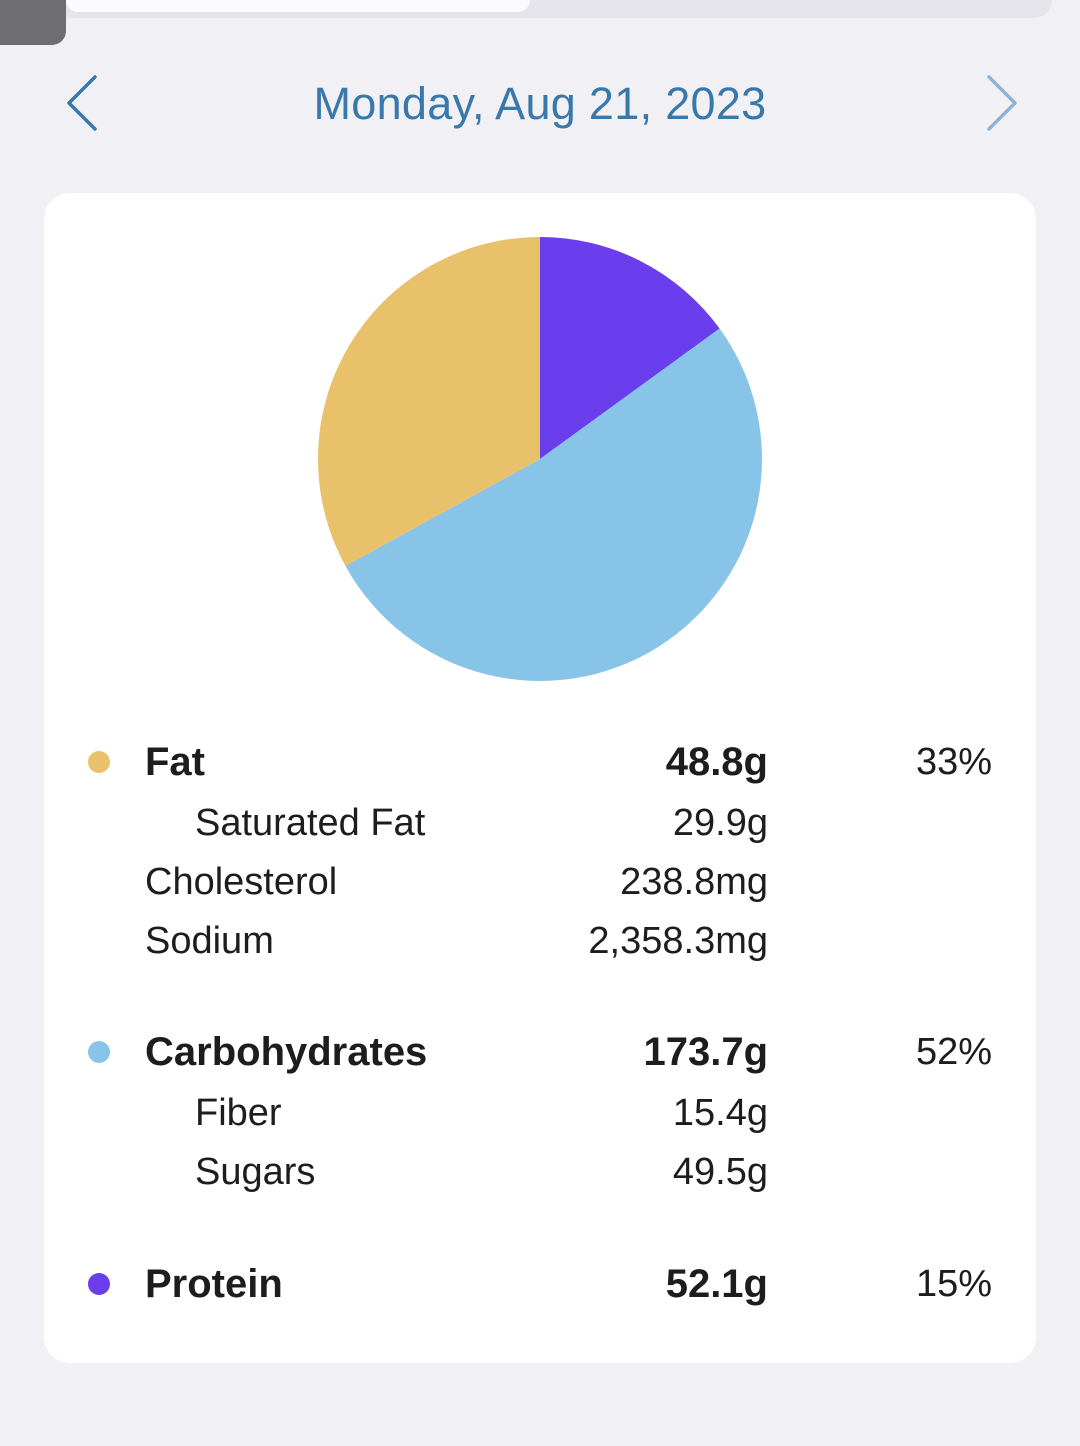  Describe the element at coordinates (175, 762) in the screenshot. I see `nutrient-label: Fat` at that location.